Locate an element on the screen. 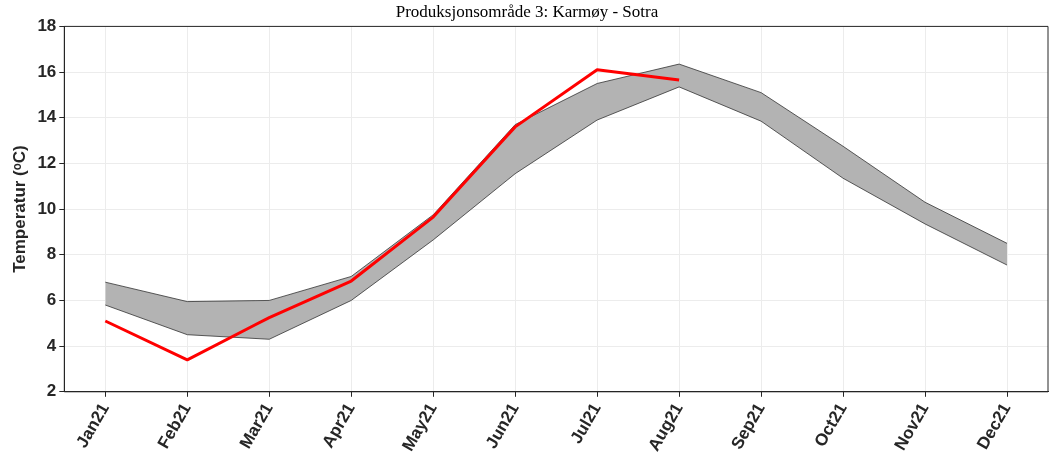 This screenshot has height=458, width=1056. y-tick-label: 6 is located at coordinates (51, 300).